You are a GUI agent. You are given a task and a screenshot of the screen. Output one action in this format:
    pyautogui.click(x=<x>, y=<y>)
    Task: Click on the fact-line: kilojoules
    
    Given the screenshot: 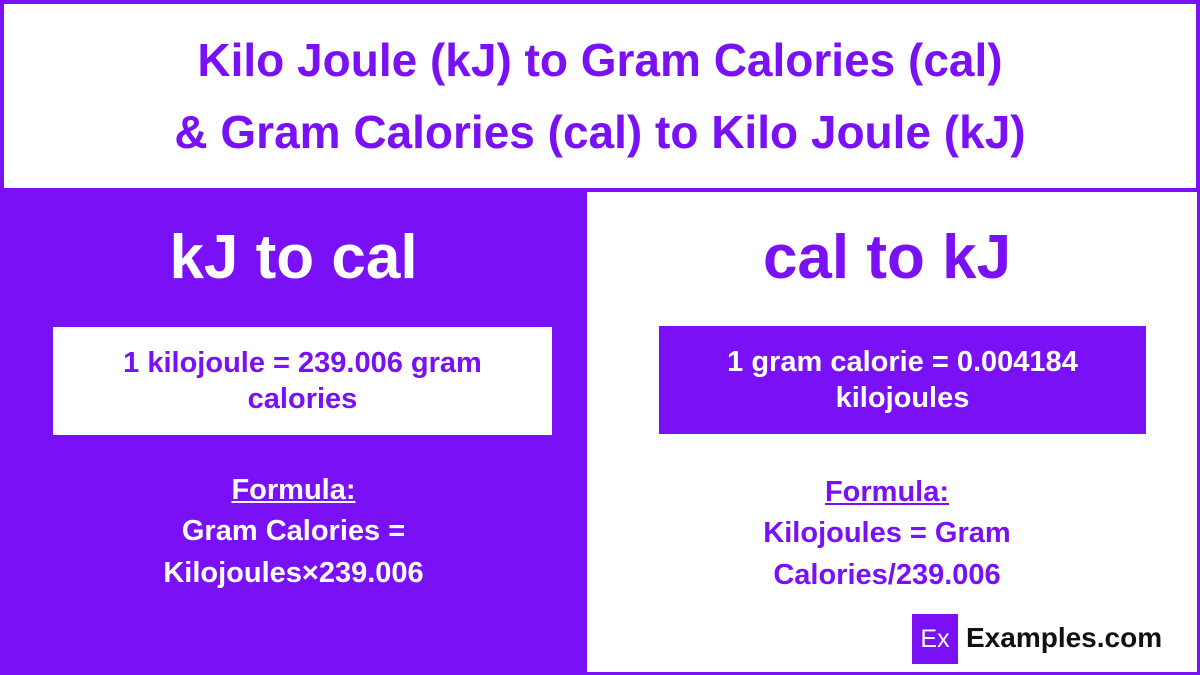 What is the action you would take?
    pyautogui.click(x=902, y=398)
    